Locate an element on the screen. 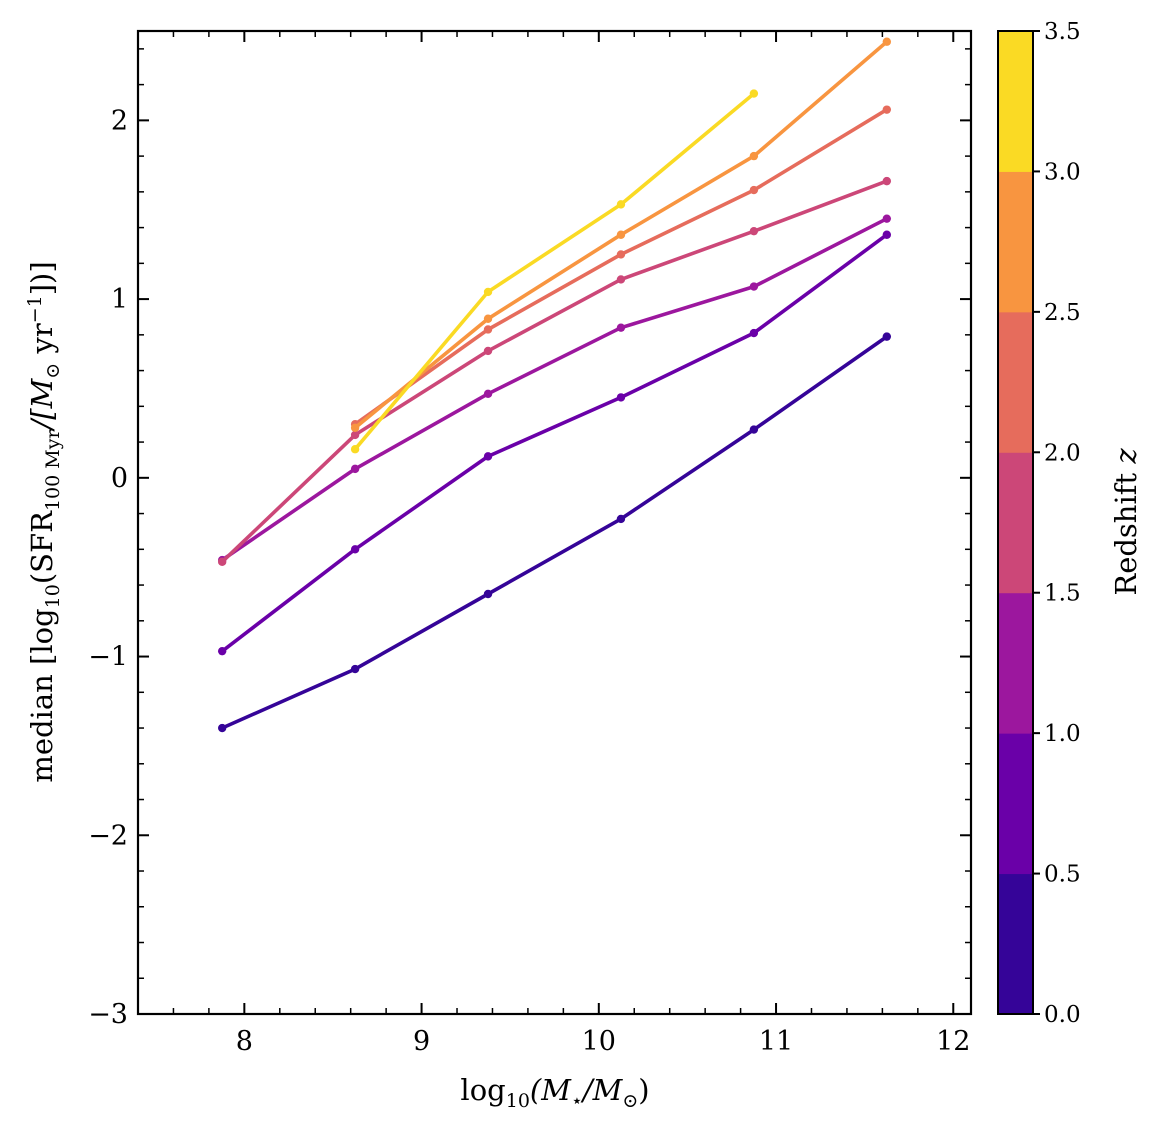  colorbar-title: Redshift z is located at coordinates (1126, 522).